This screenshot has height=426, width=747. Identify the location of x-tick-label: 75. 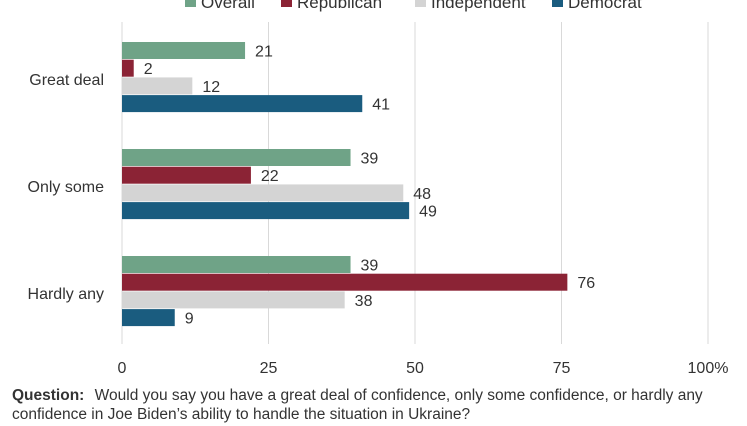
(562, 368).